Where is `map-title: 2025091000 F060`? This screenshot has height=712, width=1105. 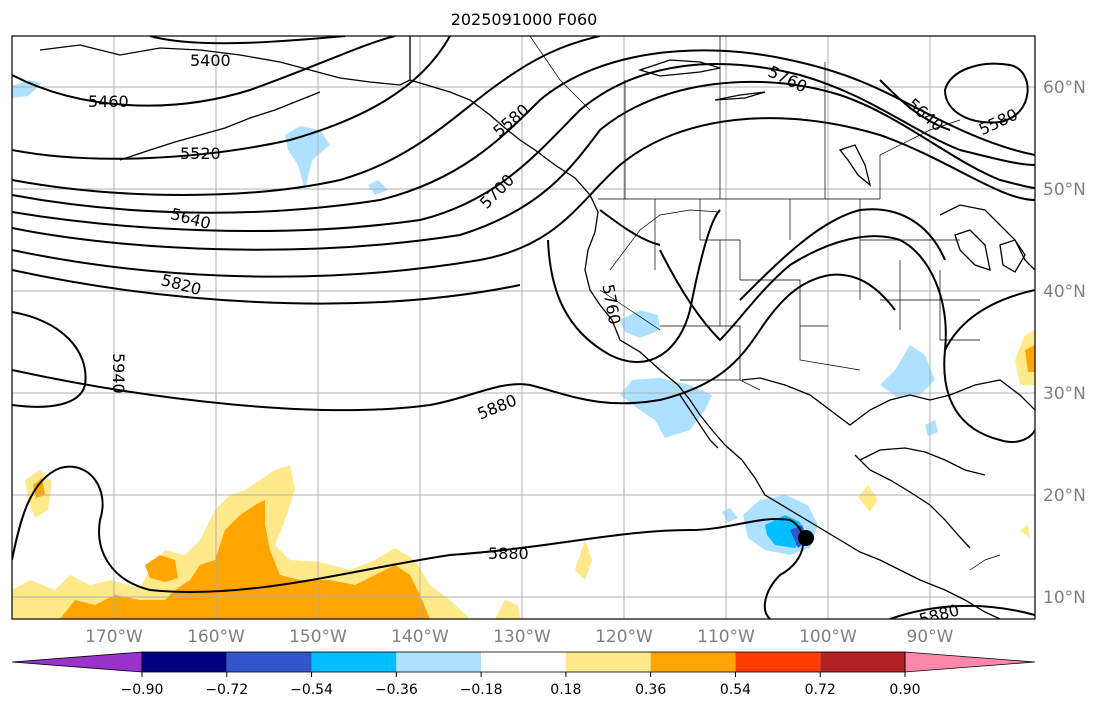 map-title: 2025091000 F060 is located at coordinates (524, 19).